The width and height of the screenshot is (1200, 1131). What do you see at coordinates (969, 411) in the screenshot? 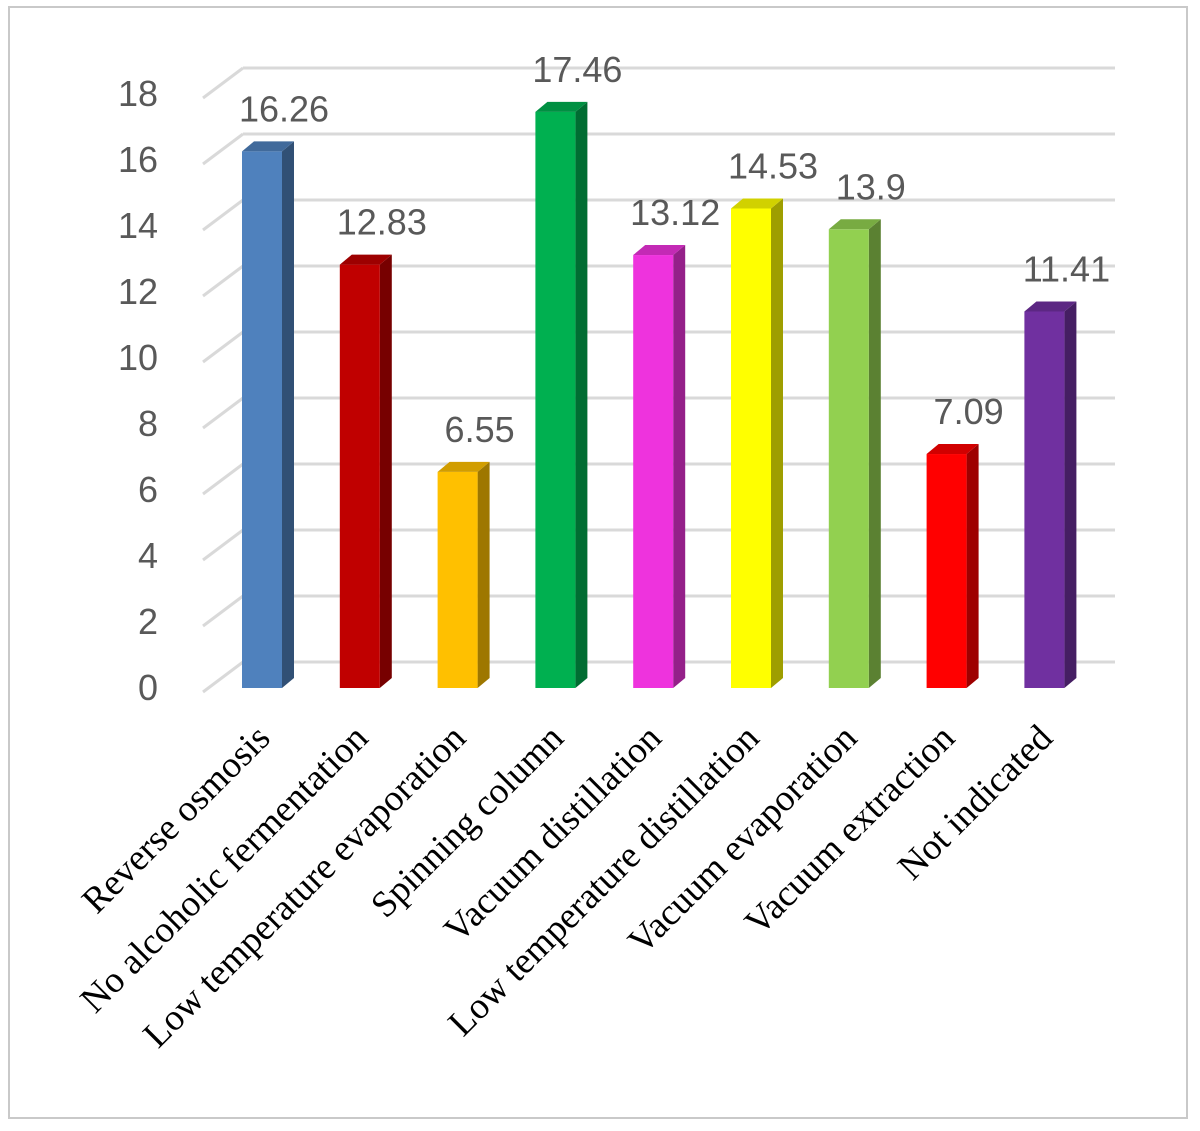
I see `data-label: 7.09` at bounding box center [969, 411].